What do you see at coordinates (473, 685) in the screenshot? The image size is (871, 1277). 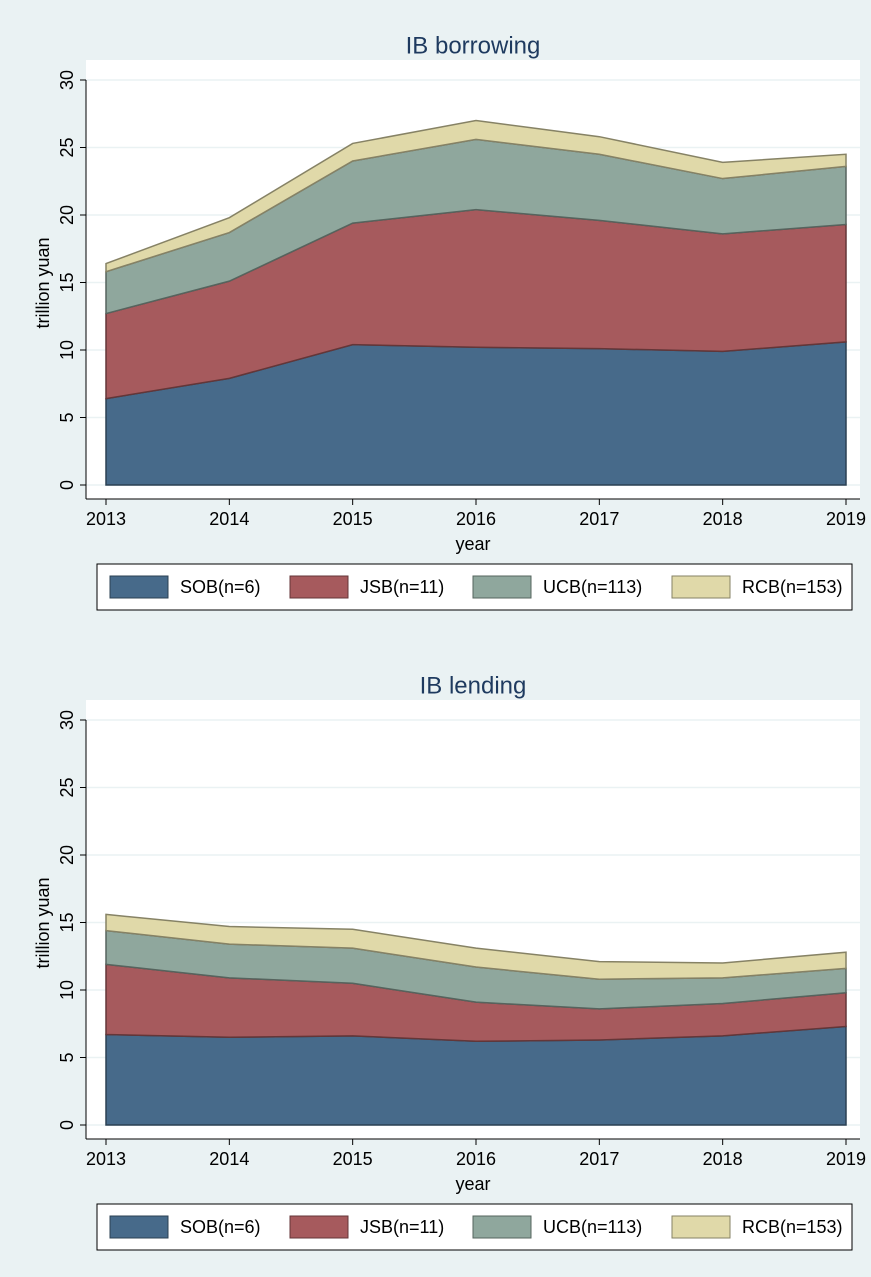 I see `chart-title: IB lending` at bounding box center [473, 685].